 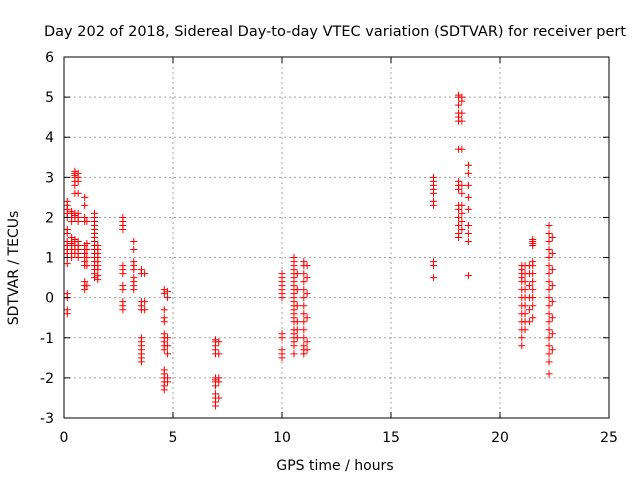 What do you see at coordinates (49, 259) in the screenshot?
I see `y-tick-label: 1` at bounding box center [49, 259].